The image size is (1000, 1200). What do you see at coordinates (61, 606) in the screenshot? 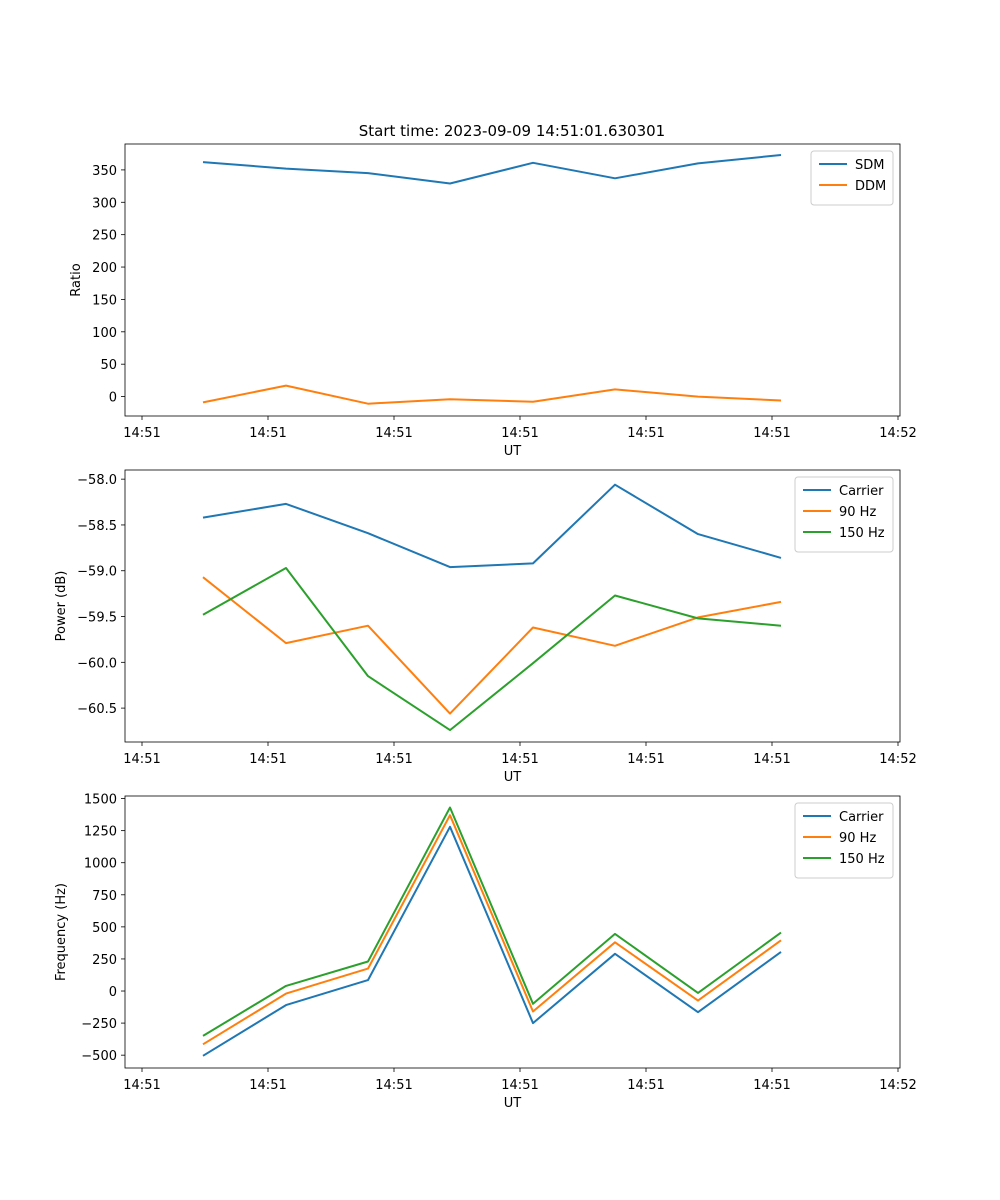
I see `y-axis-label: Power (dB)` at bounding box center [61, 606].